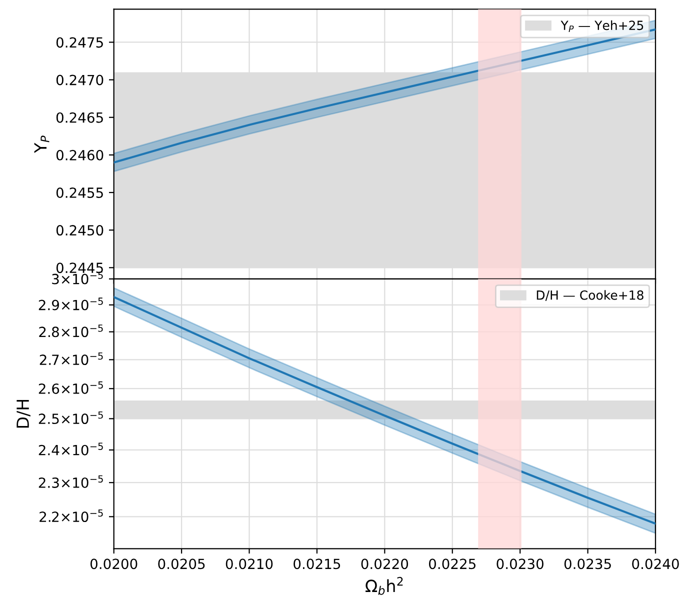 This screenshot has width=690, height=611. What do you see at coordinates (71, 515) in the screenshot?
I see `y-tick-label: 2.2×10$^{−5}$` at bounding box center [71, 515].